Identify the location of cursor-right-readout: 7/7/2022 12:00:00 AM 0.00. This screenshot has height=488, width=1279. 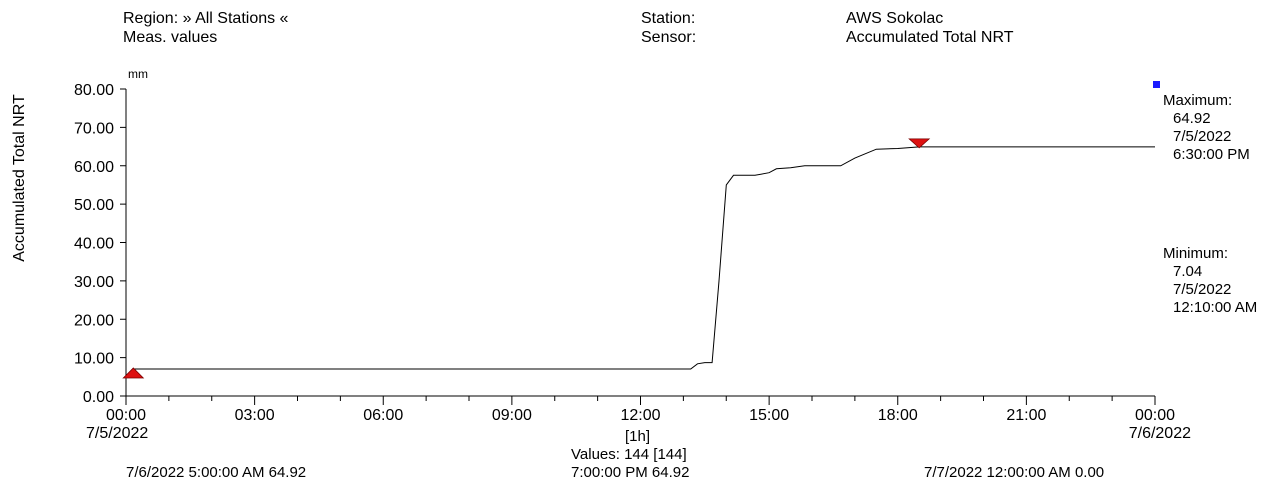
(1014, 472).